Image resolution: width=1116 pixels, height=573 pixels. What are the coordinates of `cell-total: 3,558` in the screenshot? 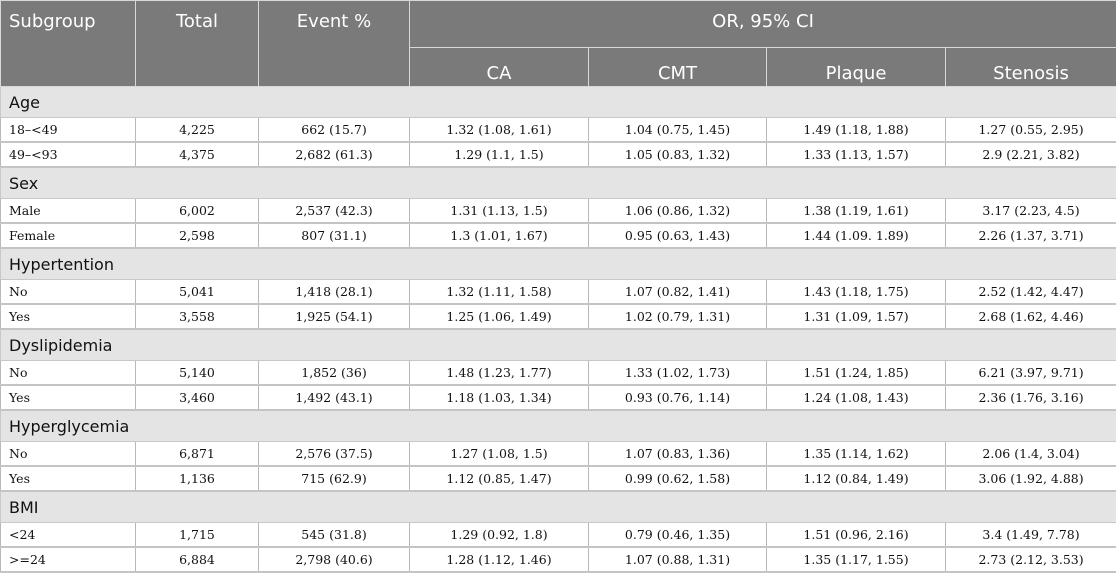 It's located at (197, 316).